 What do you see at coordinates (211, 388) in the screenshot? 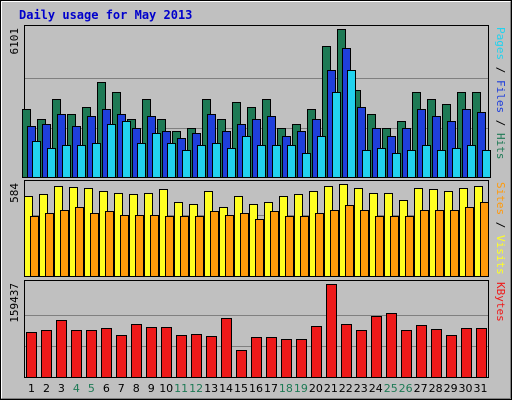
I see `x-tick-day-13: 13` at bounding box center [211, 388].